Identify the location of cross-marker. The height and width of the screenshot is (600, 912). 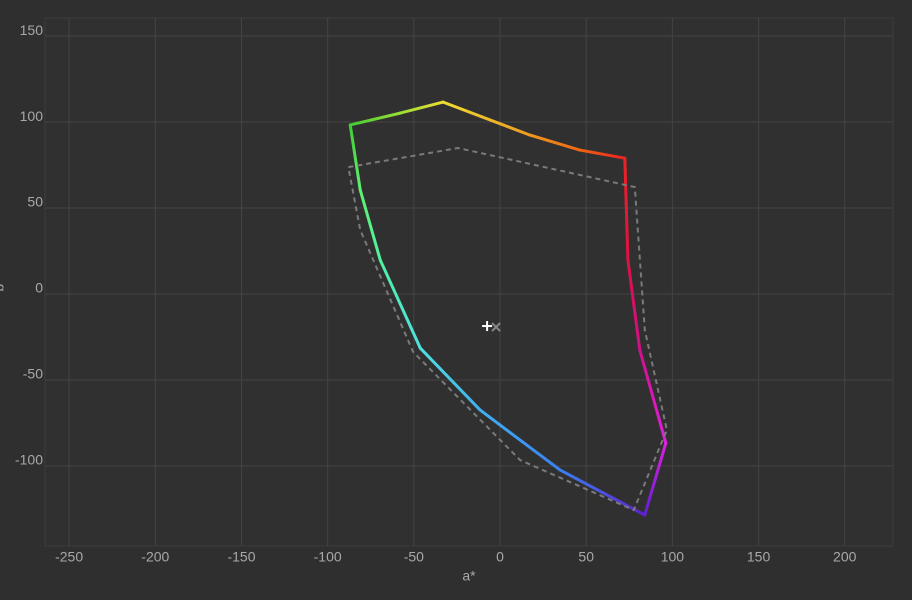
(496, 327).